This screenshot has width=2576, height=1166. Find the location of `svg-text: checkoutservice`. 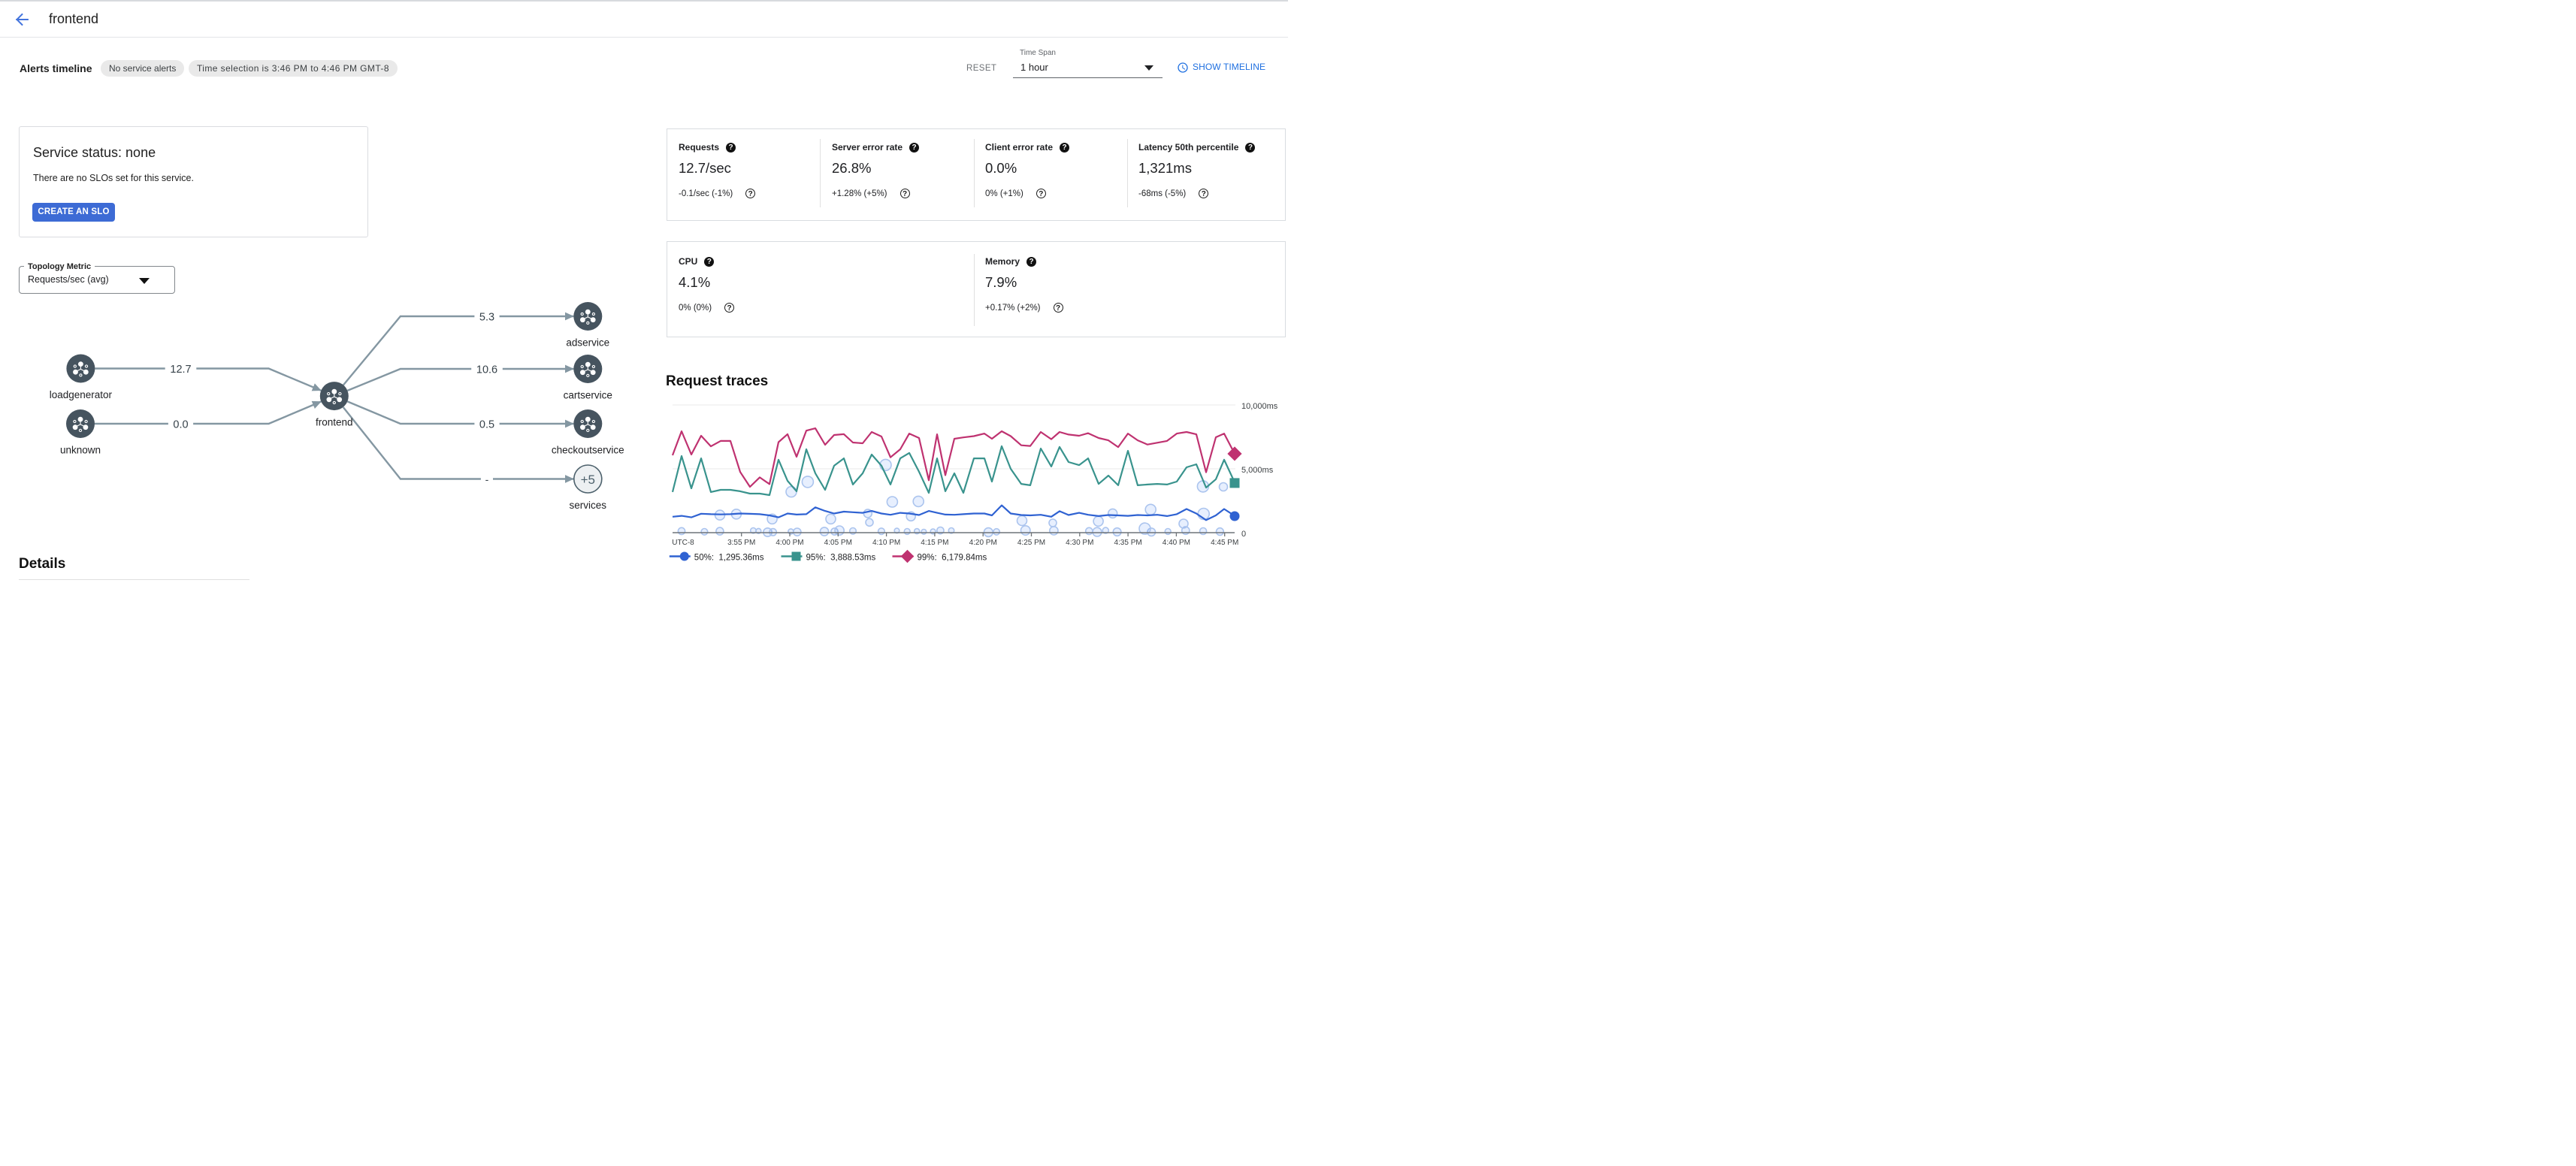

svg-text: checkoutservice is located at coordinates (588, 451).